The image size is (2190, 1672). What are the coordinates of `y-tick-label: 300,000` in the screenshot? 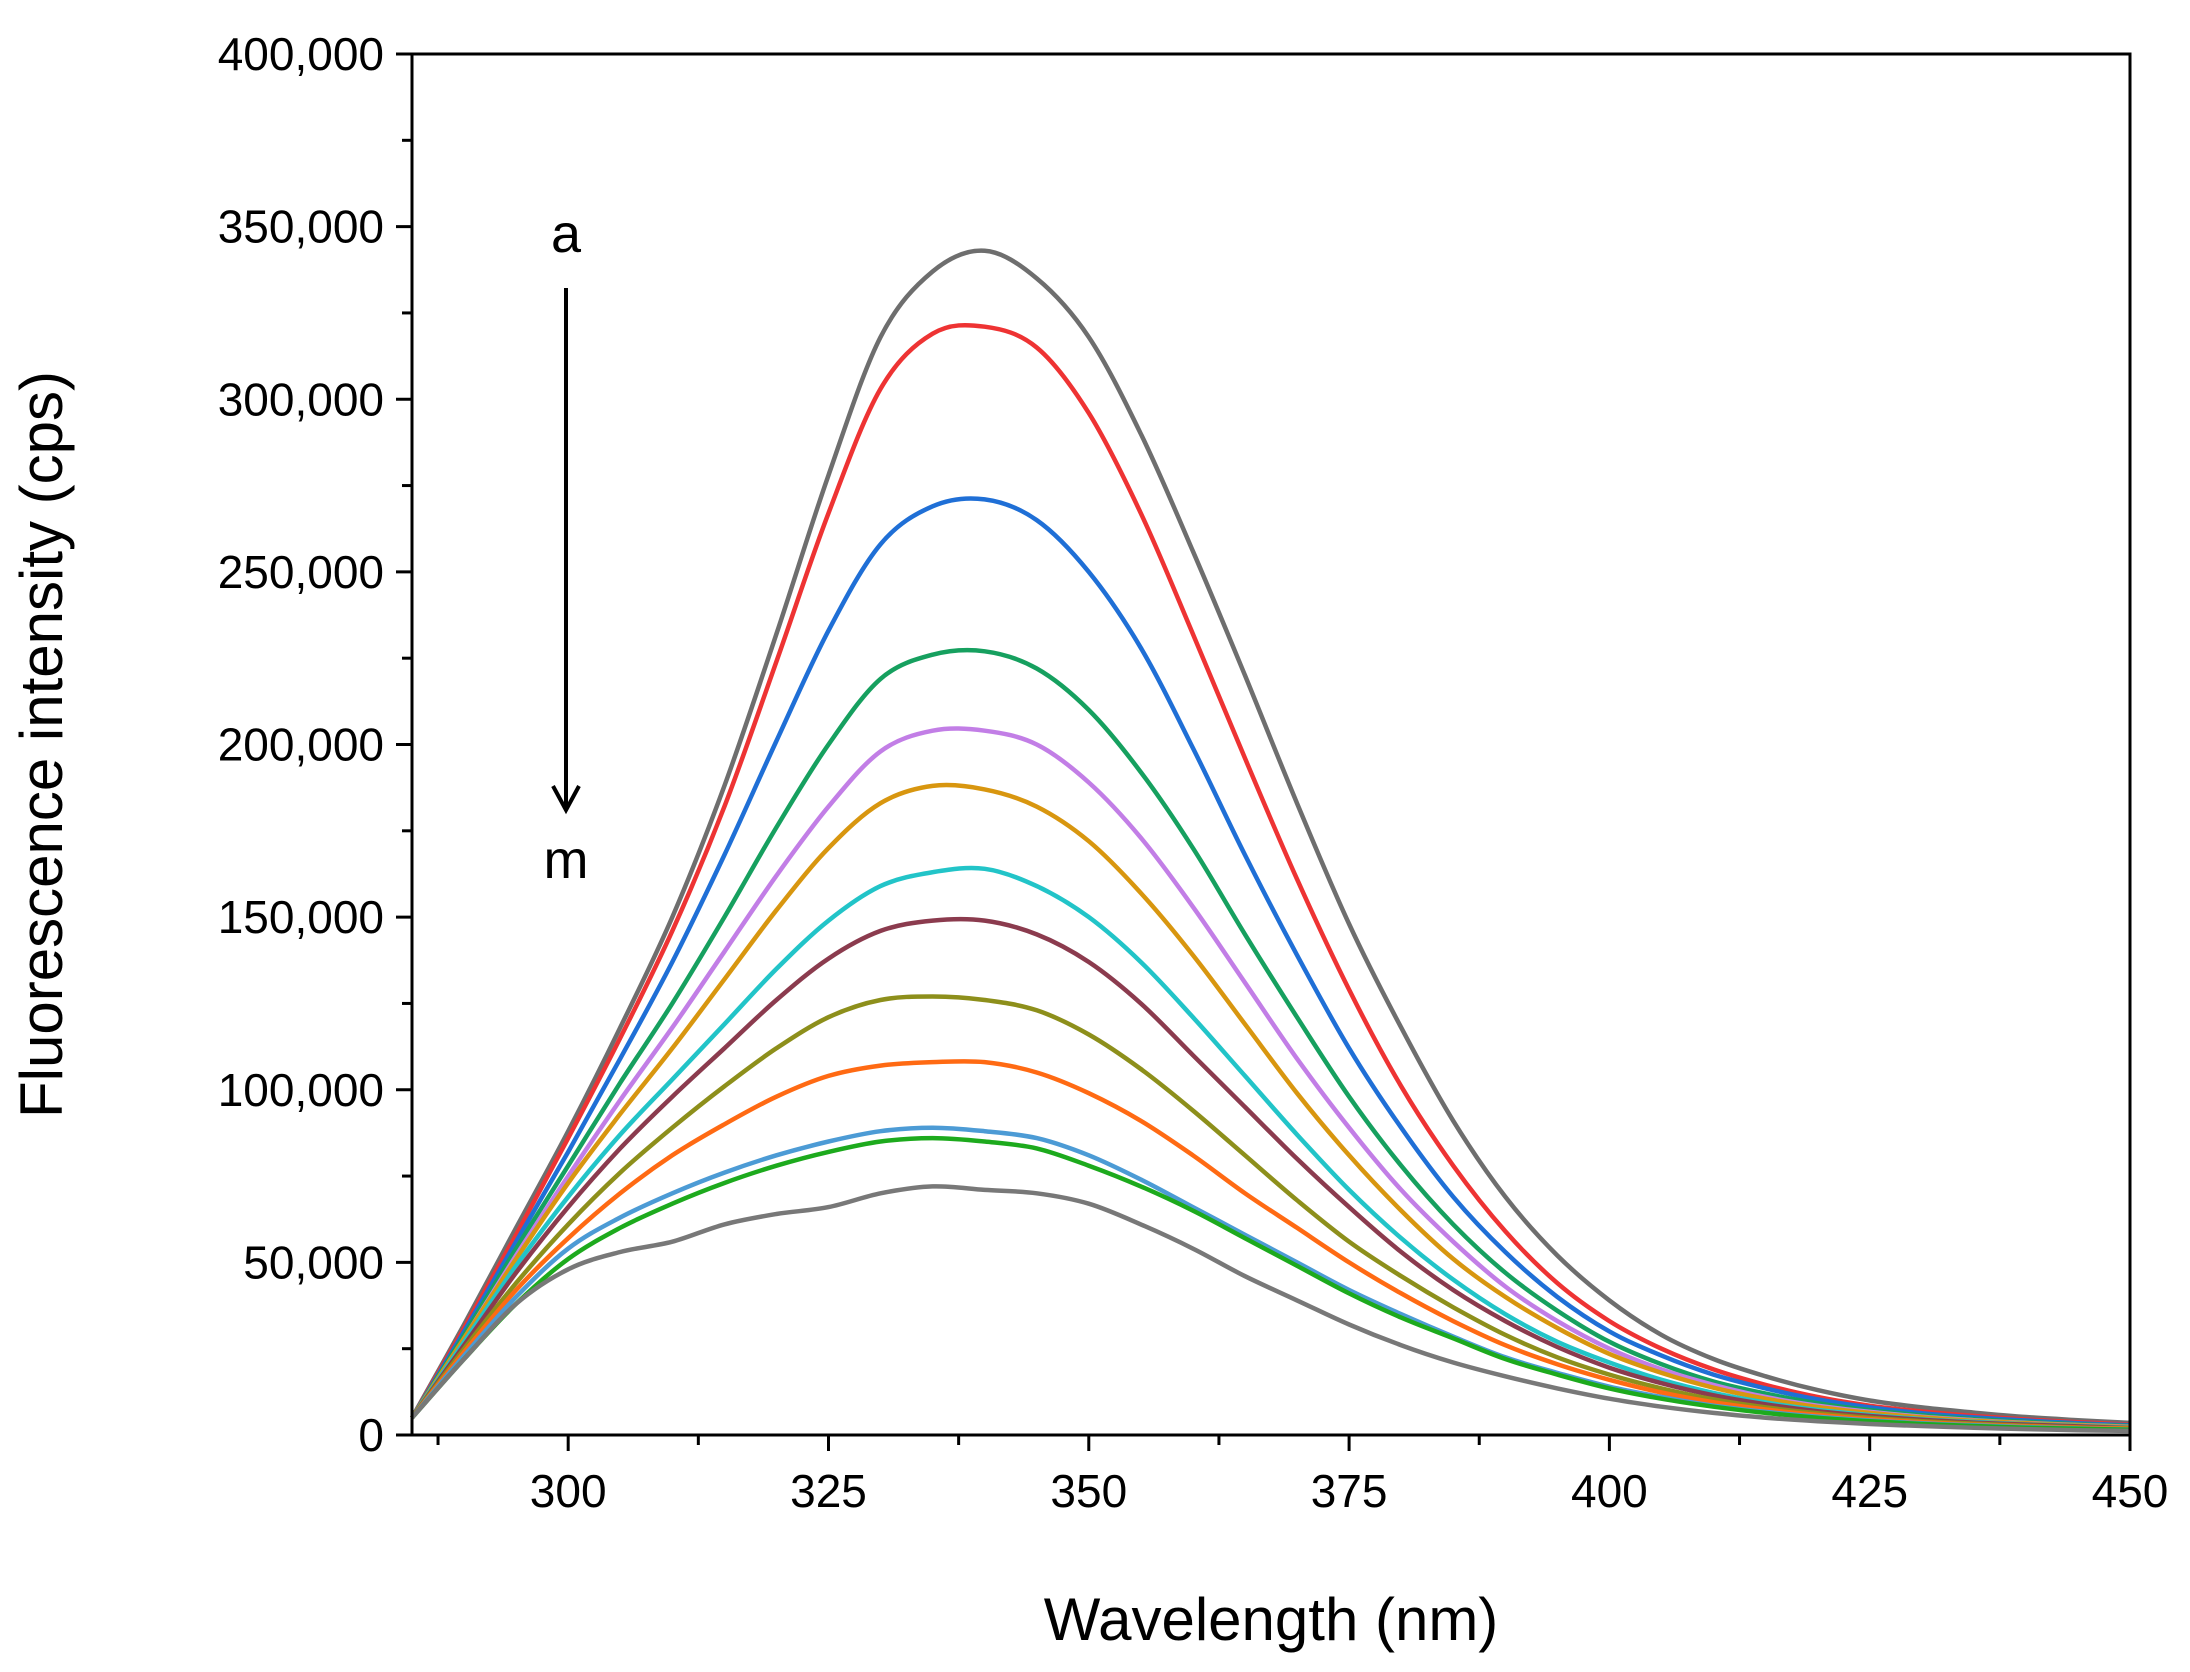 It's located at (301, 399).